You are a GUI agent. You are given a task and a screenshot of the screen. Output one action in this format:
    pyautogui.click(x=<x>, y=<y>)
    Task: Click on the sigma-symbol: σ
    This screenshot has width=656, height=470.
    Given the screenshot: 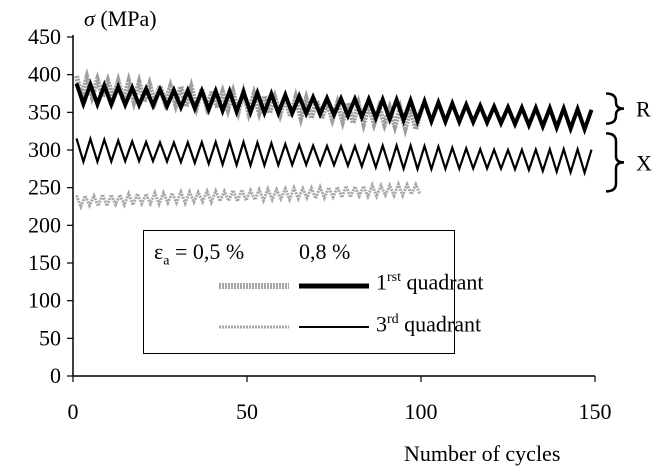 What is the action you would take?
    pyautogui.click(x=89, y=18)
    